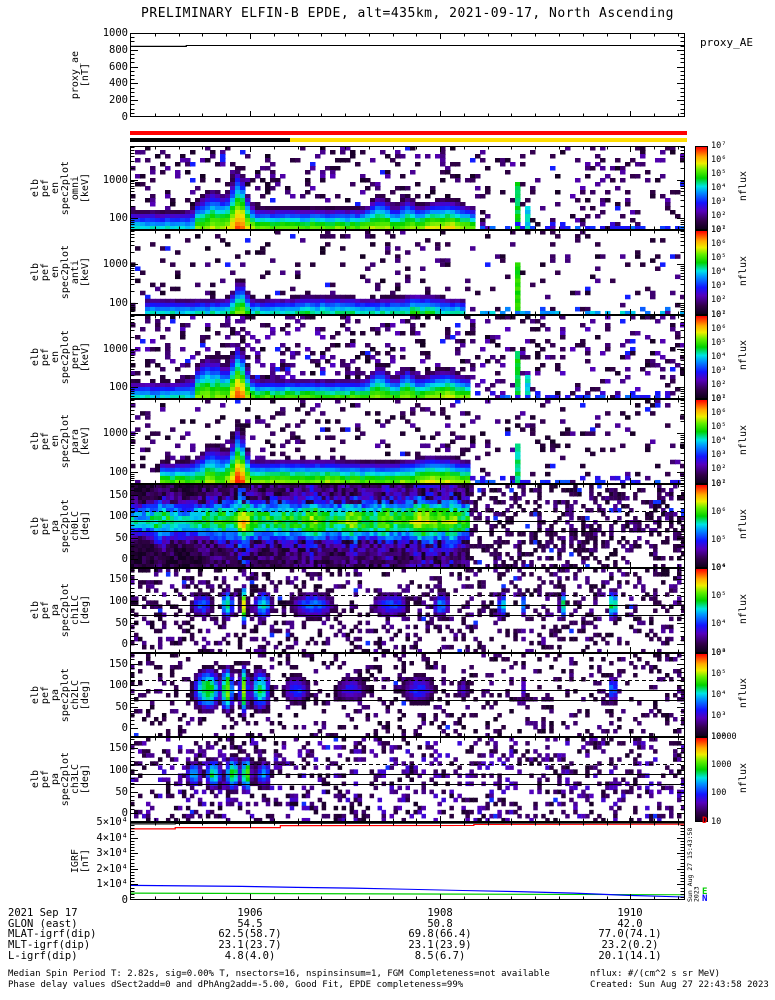 Image resolution: width=775 pixels, height=1000 pixels. I want to click on ytick-para-100: 100, so click(118, 471).